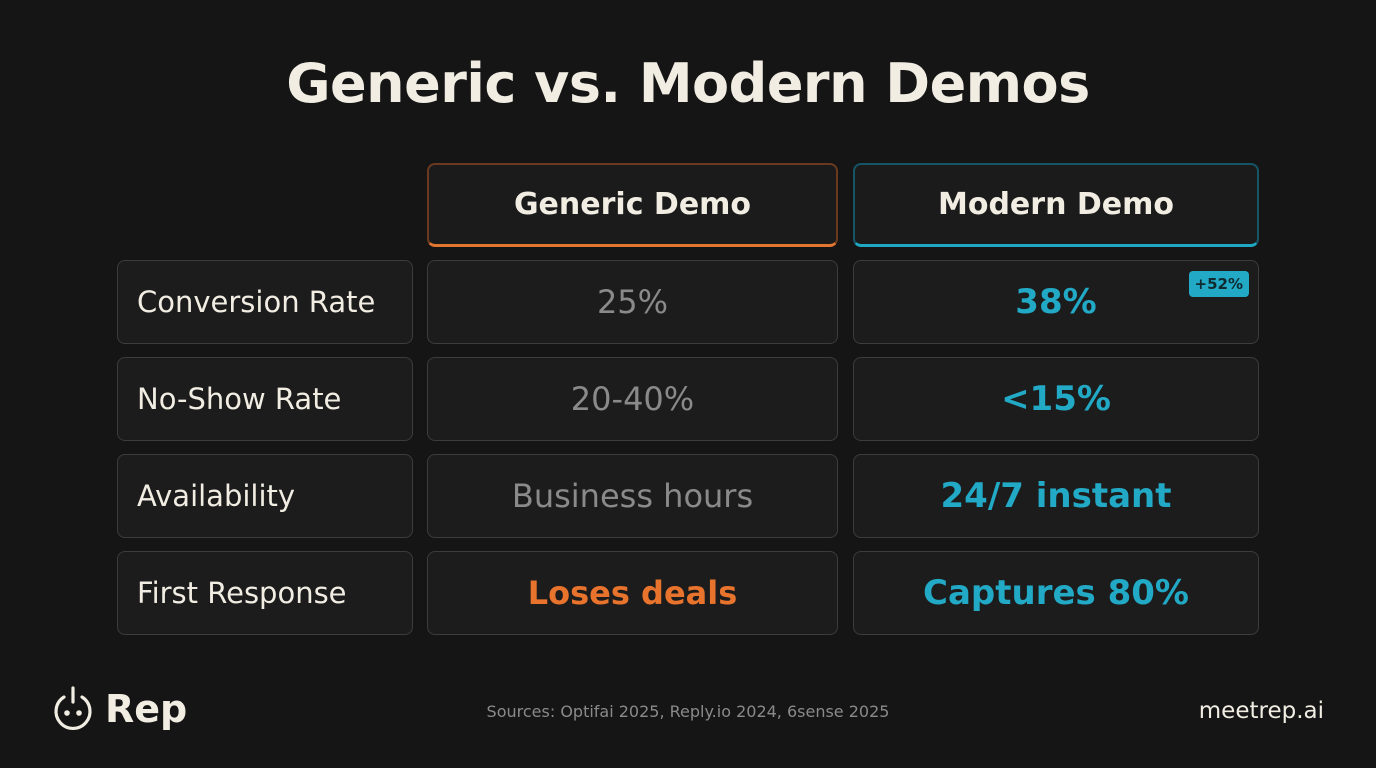 The height and width of the screenshot is (768, 1376). Describe the element at coordinates (1261, 711) in the screenshot. I see `website-url: meetrep.ai` at that location.